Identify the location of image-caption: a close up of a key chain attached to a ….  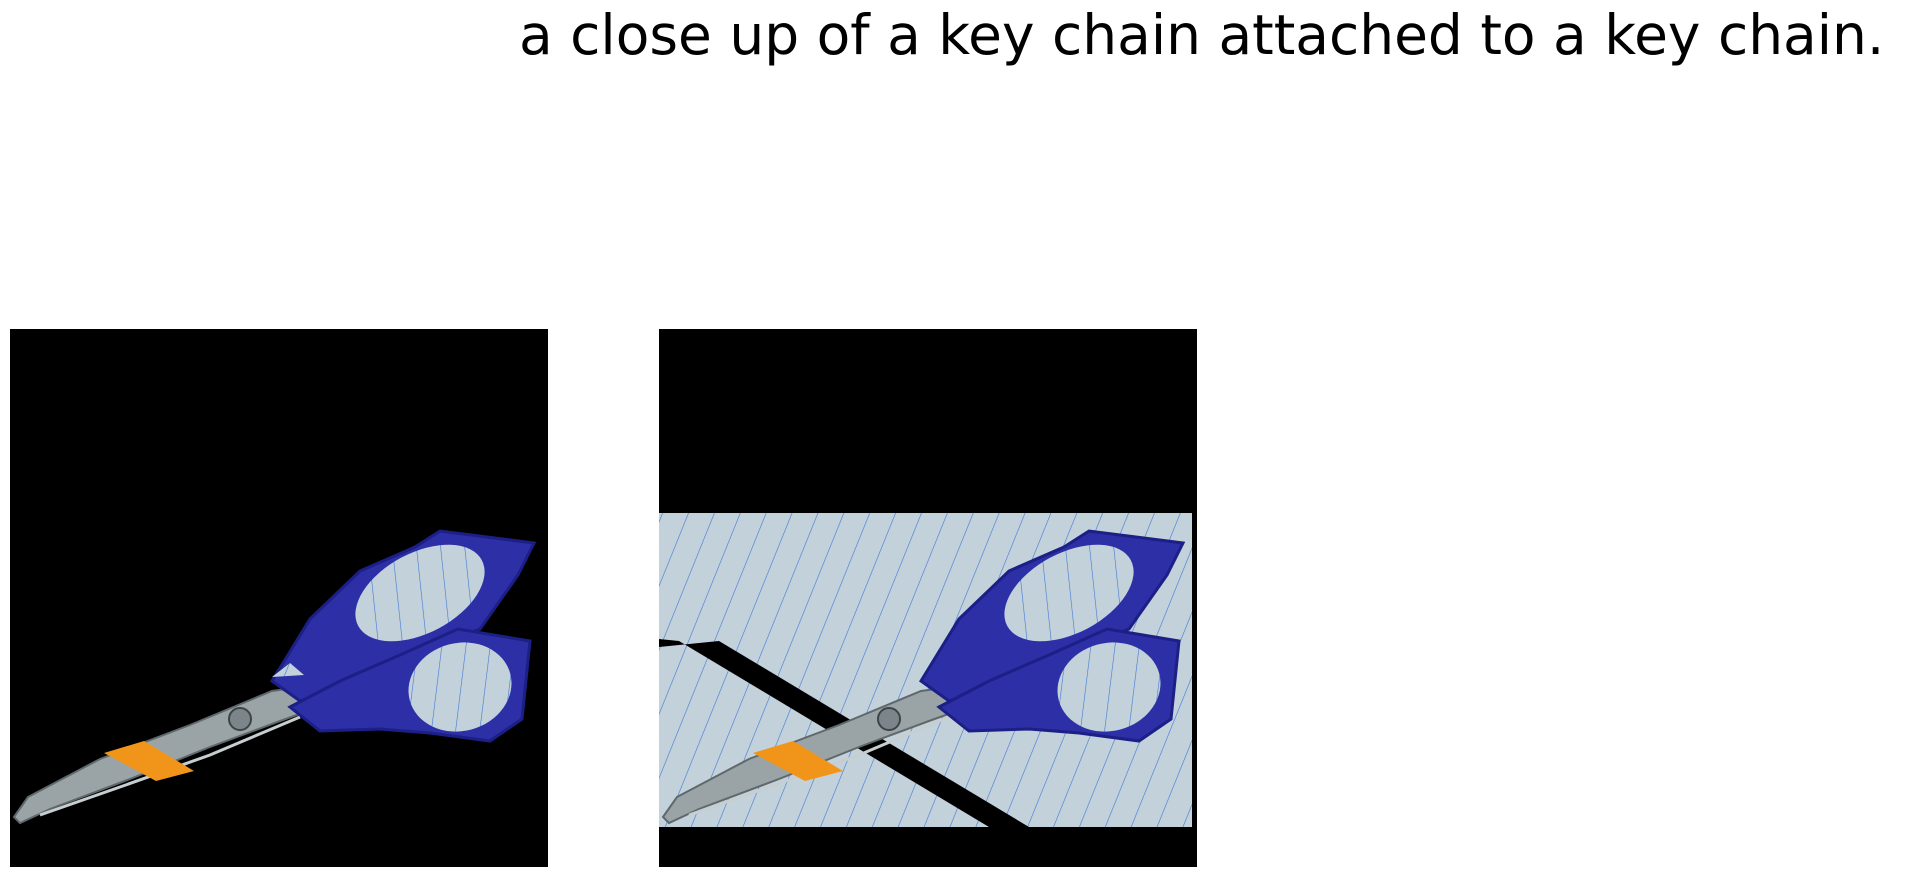
(1202, 35).